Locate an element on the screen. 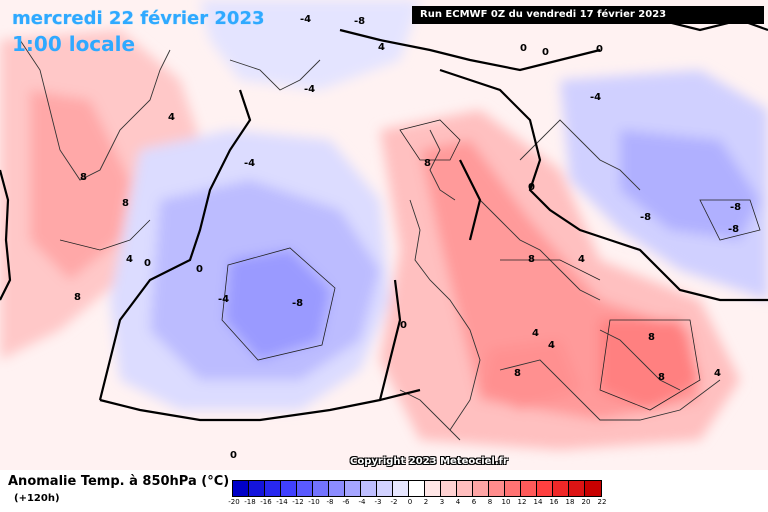 The height and width of the screenshot is (512, 768). legend-tick: 16 is located at coordinates (554, 502).